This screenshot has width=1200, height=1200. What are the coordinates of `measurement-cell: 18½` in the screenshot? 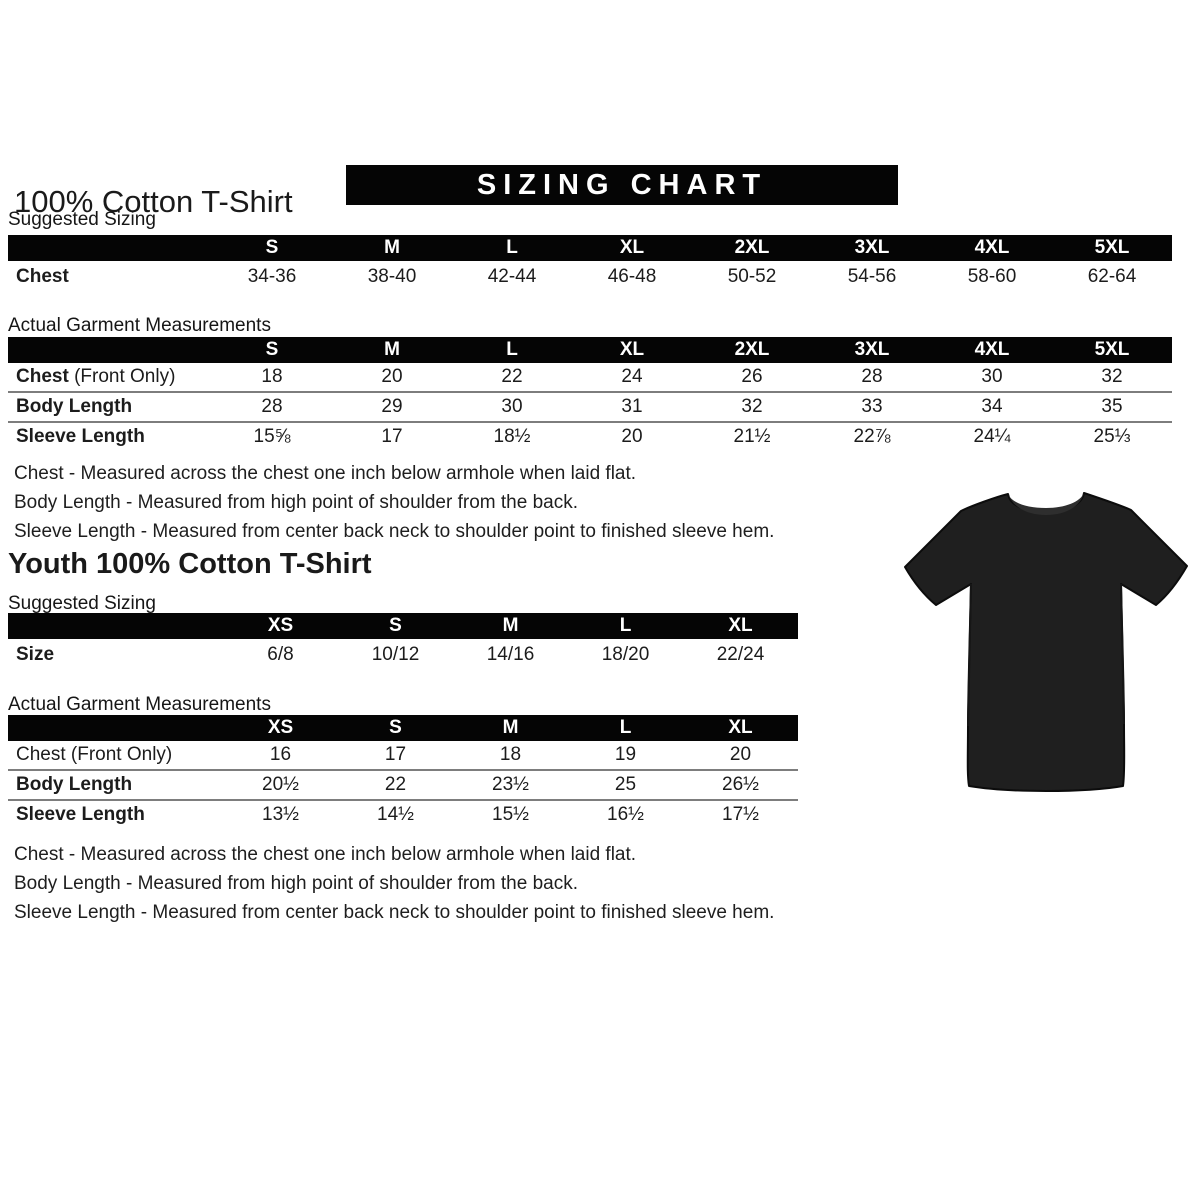 It's located at (512, 436).